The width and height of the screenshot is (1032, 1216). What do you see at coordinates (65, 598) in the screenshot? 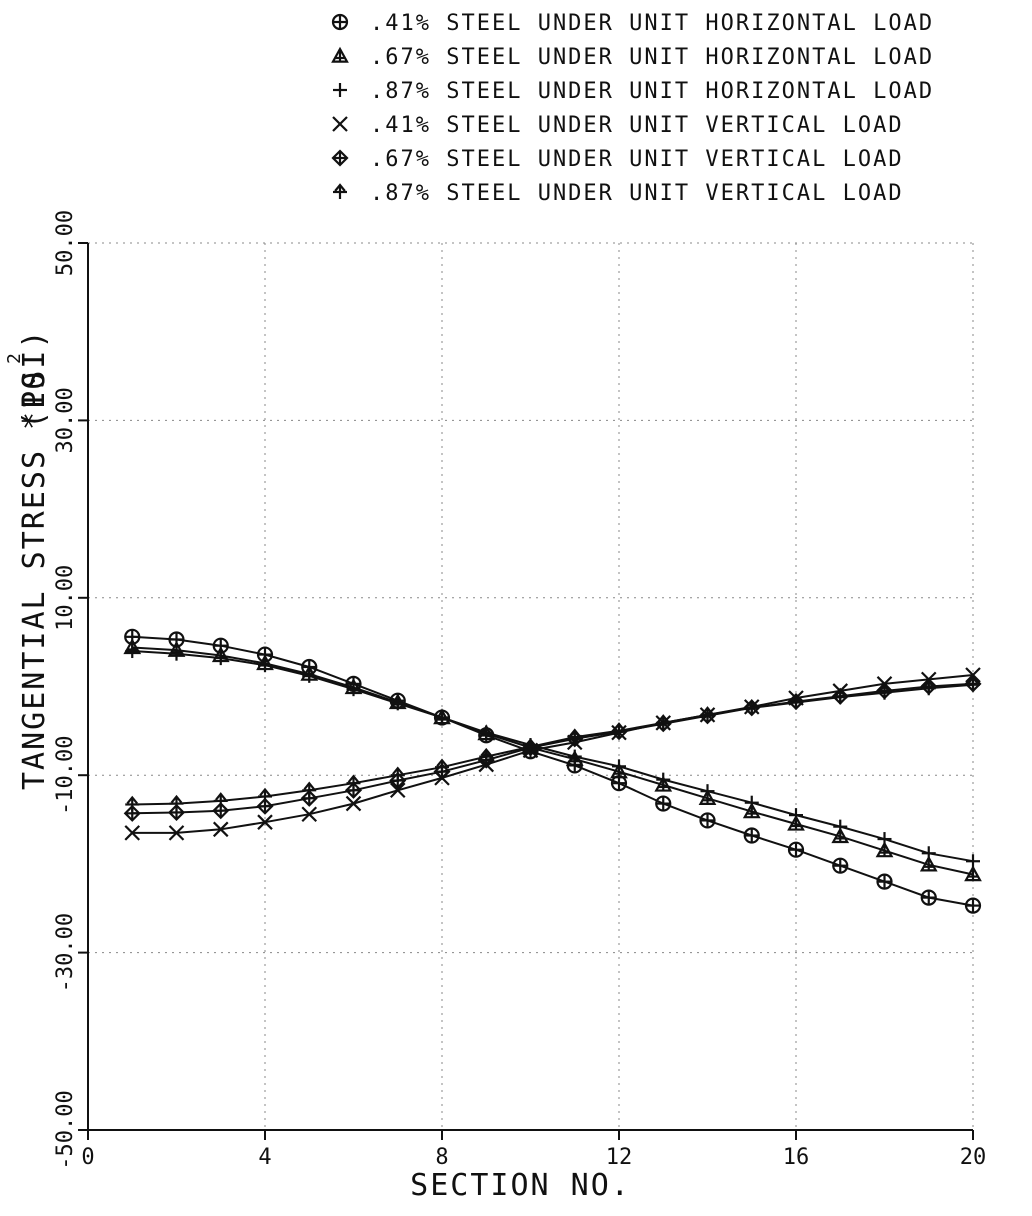
I see `y-tick-label: 10.00` at bounding box center [65, 598].